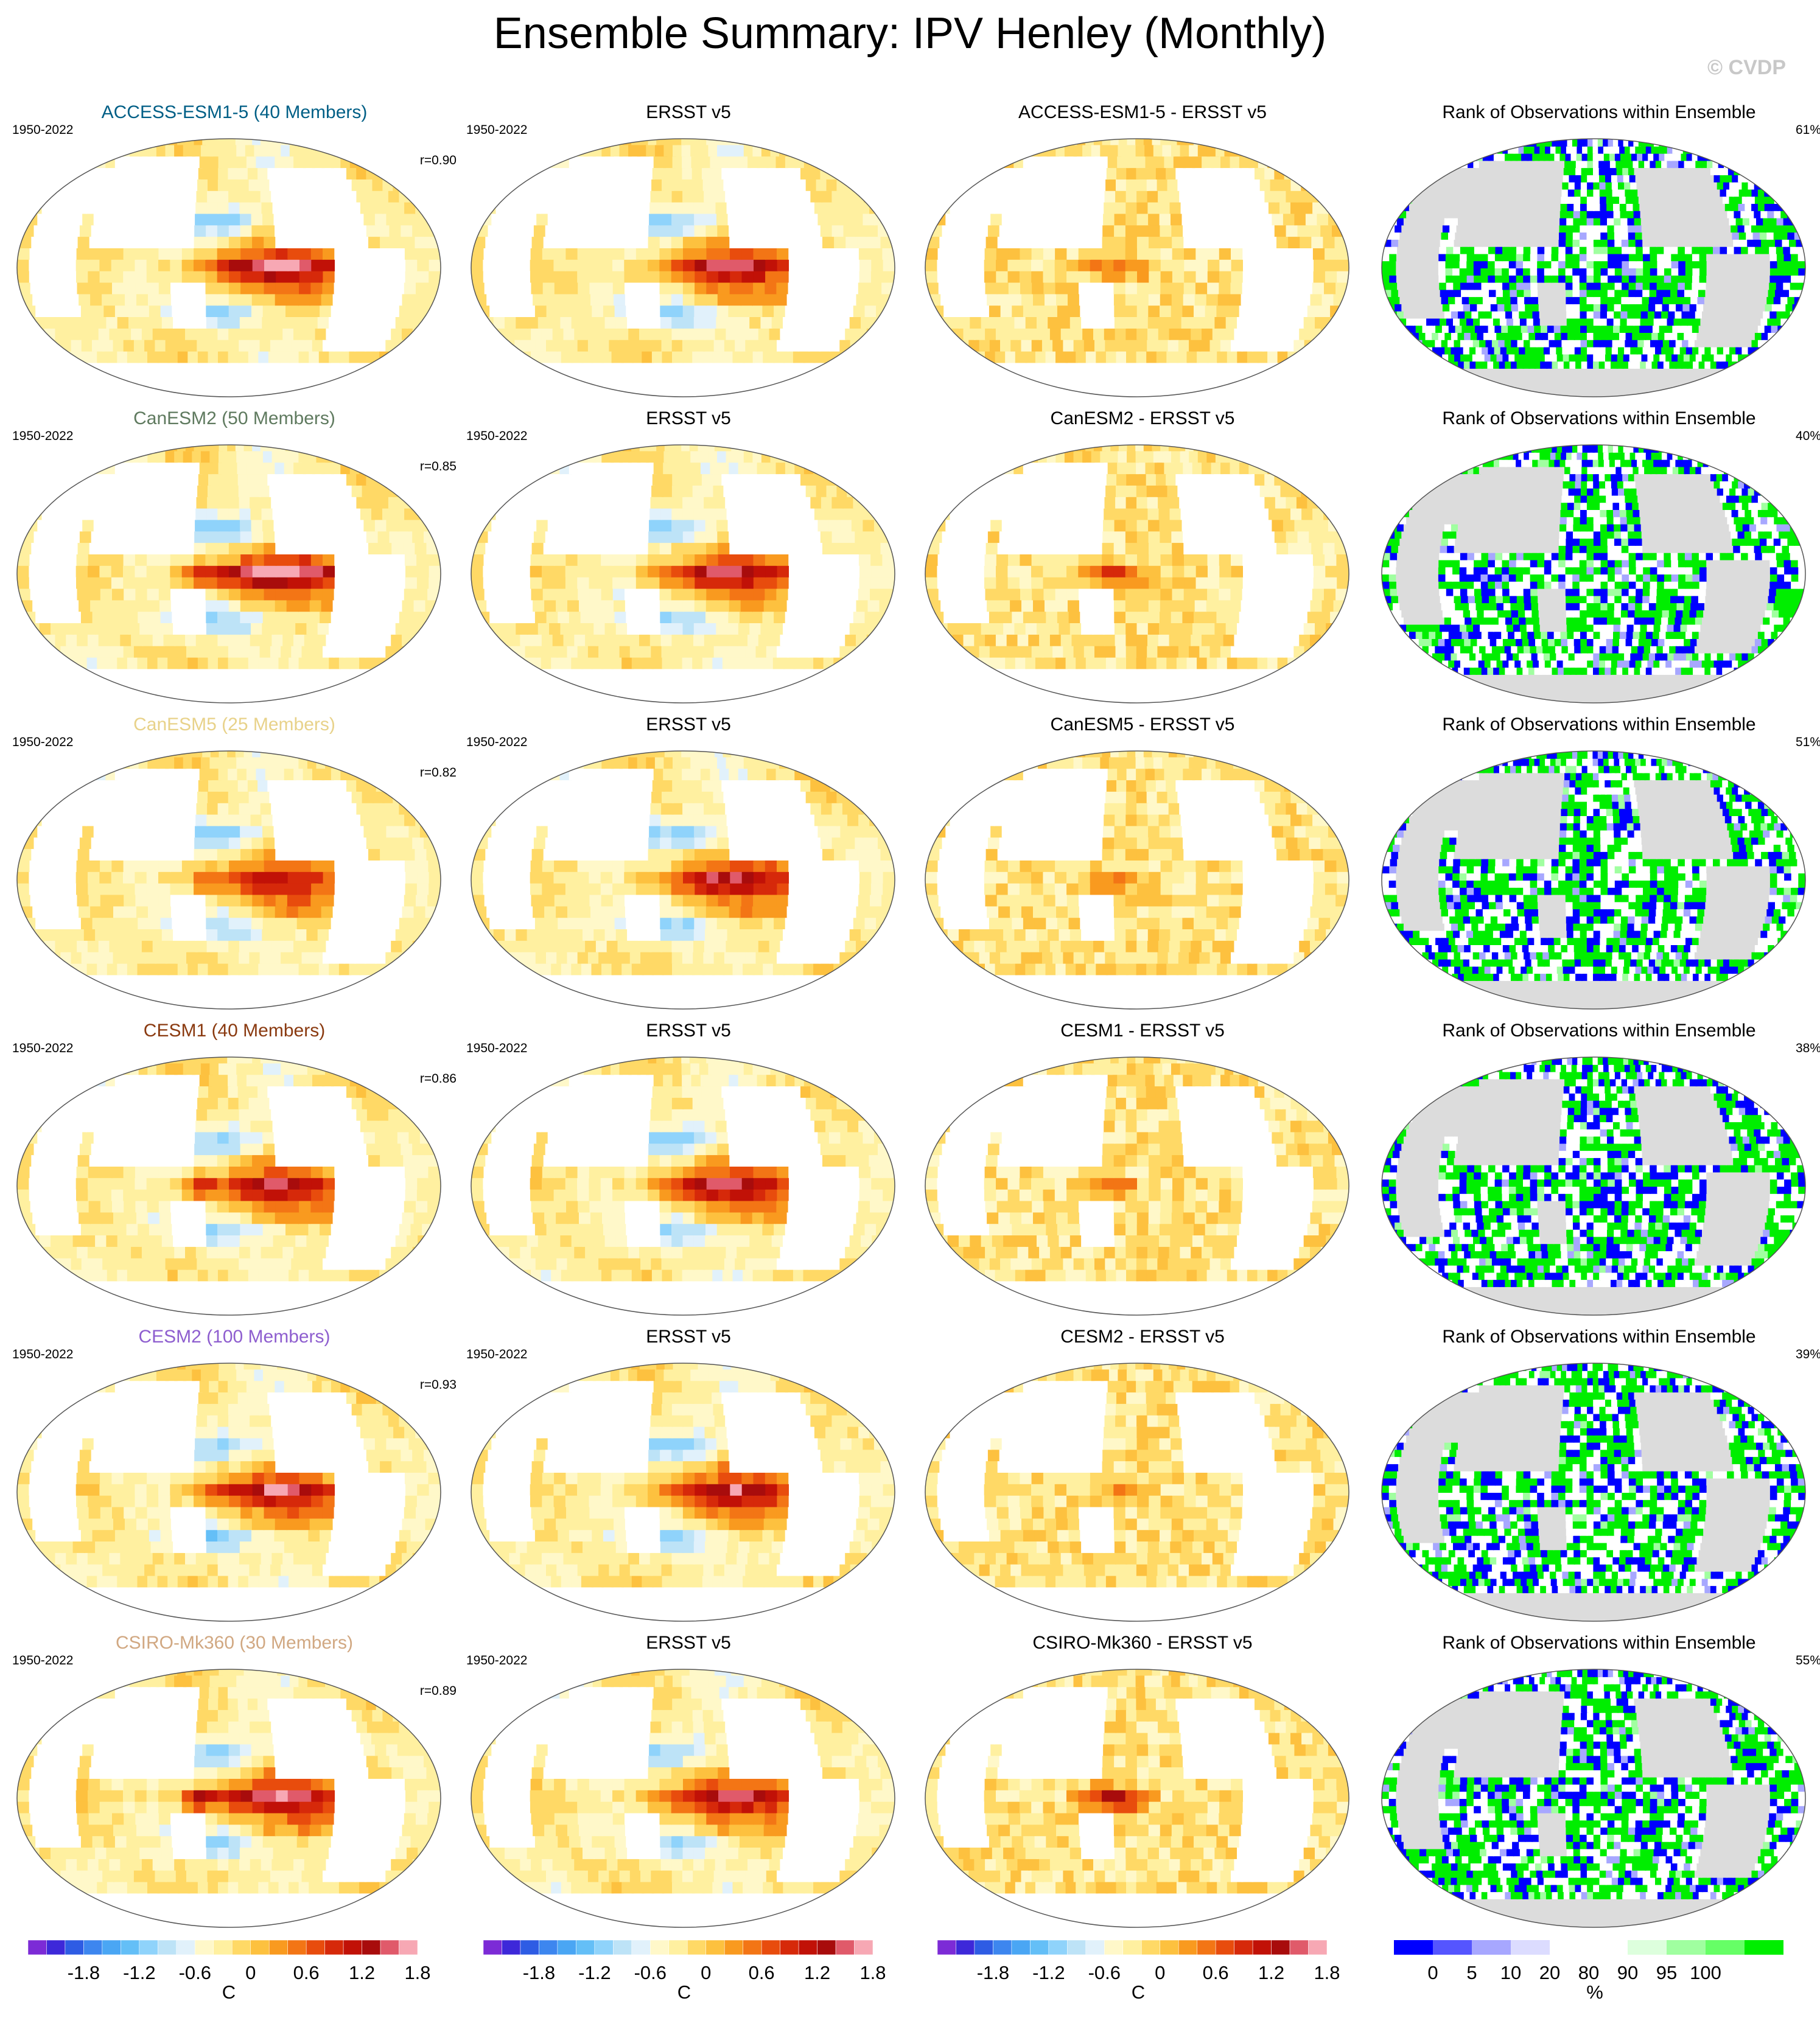 Image resolution: width=1820 pixels, height=2018 pixels. I want to click on pattern-correlation-label: r=0.86, so click(438, 1079).